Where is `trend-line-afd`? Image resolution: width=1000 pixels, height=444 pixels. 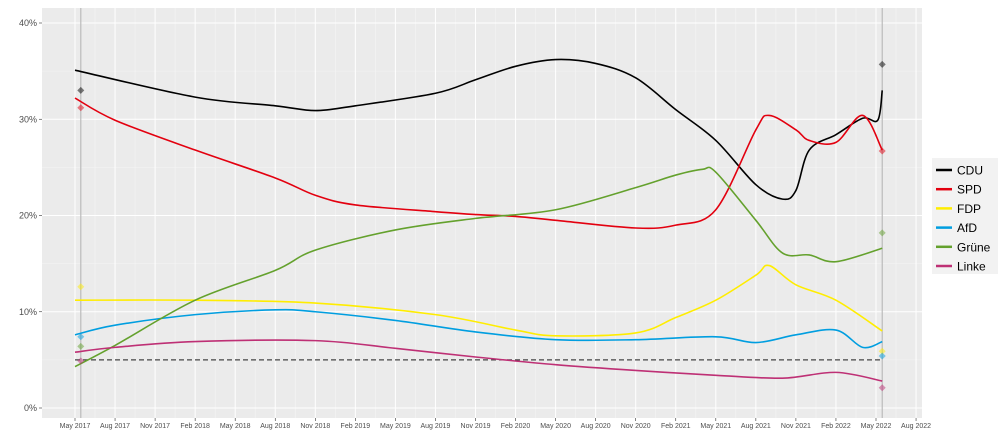 trend-line-afd is located at coordinates (478, 328).